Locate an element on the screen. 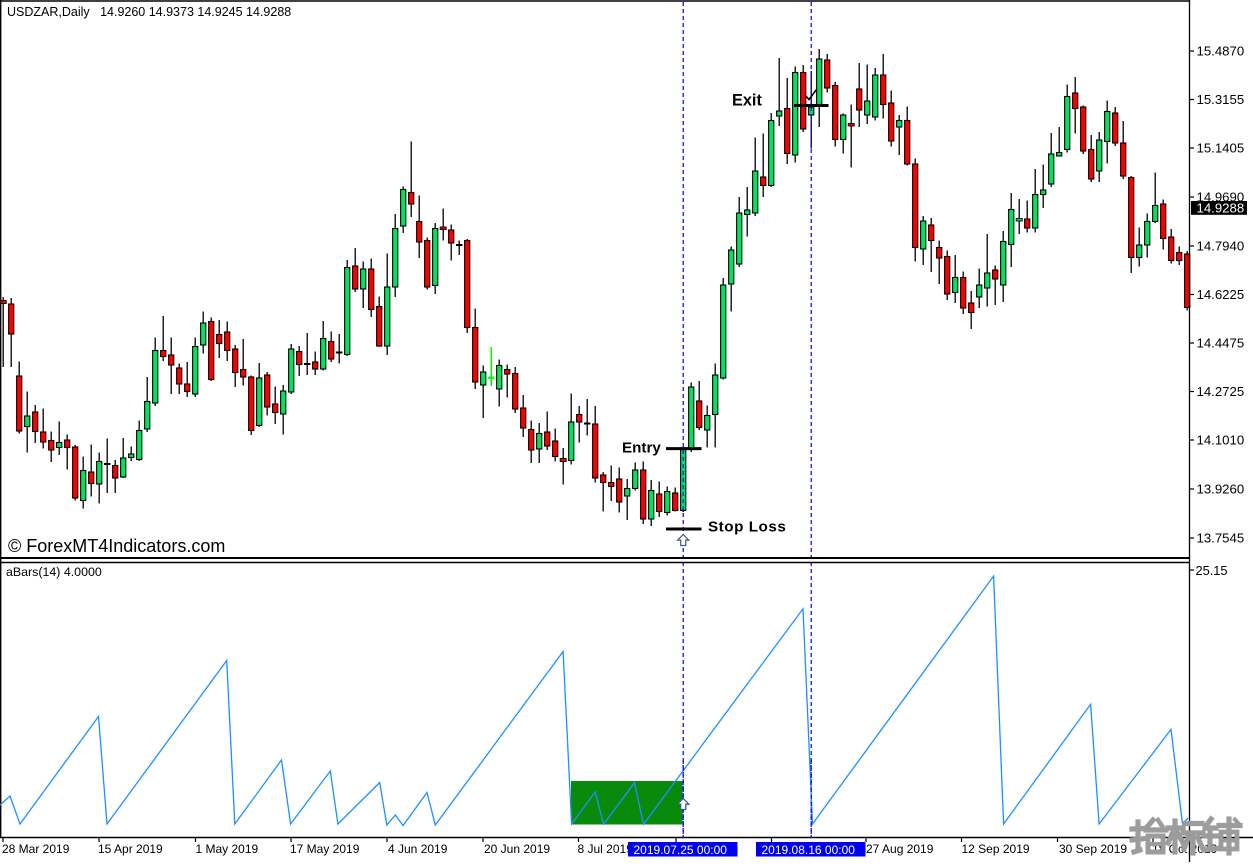 Image resolution: width=1253 pixels, height=867 pixels. svg-text: 14.4475 is located at coordinates (1221, 343).